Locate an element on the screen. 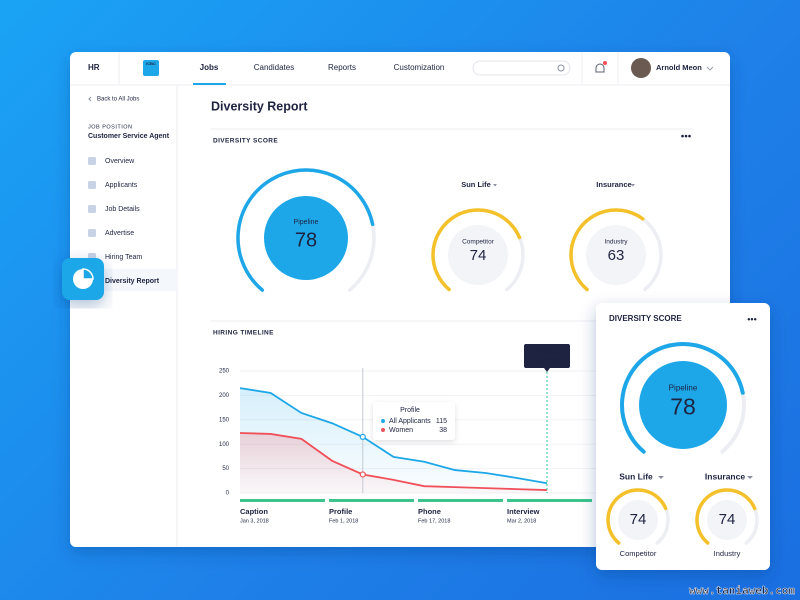 The image size is (800, 600). menu-item: Applicants is located at coordinates (121, 185).